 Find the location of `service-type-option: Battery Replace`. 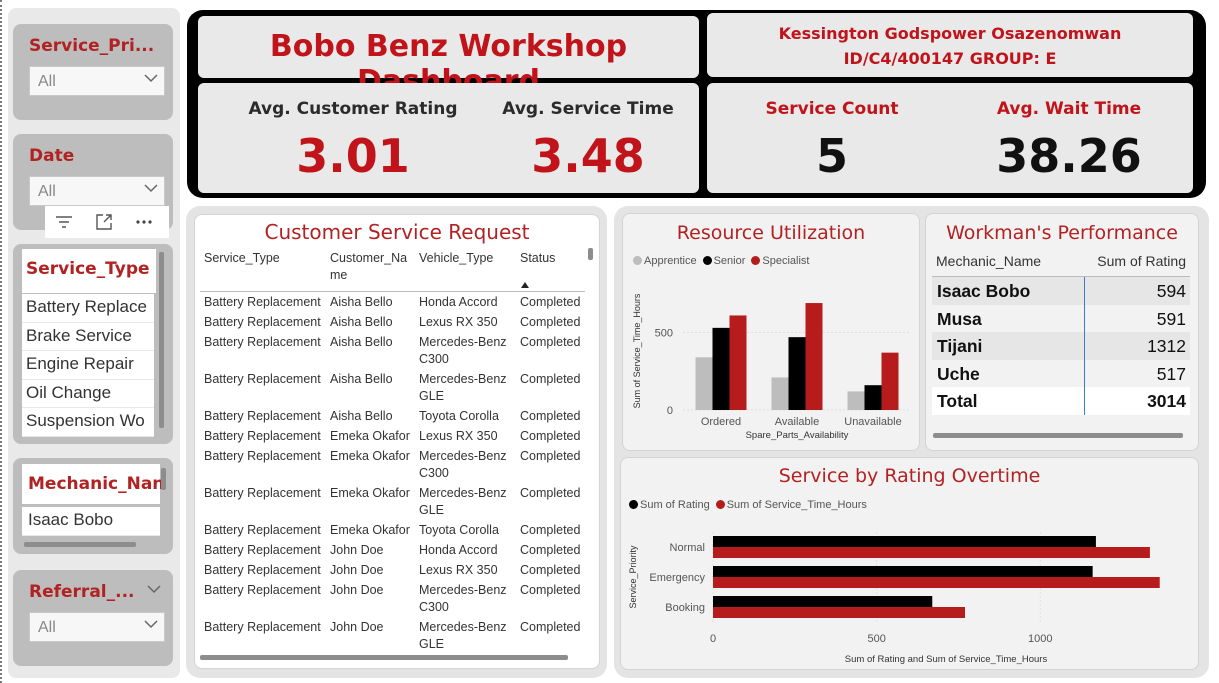

service-type-option: Battery Replace is located at coordinates (88, 308).